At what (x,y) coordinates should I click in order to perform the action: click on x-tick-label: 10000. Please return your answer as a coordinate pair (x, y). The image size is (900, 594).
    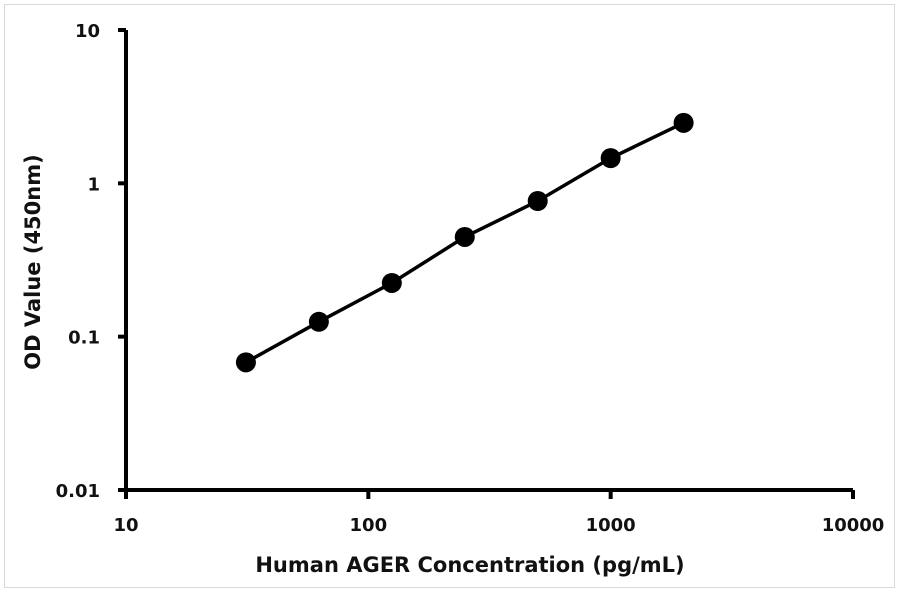
    Looking at the image, I should click on (853, 525).